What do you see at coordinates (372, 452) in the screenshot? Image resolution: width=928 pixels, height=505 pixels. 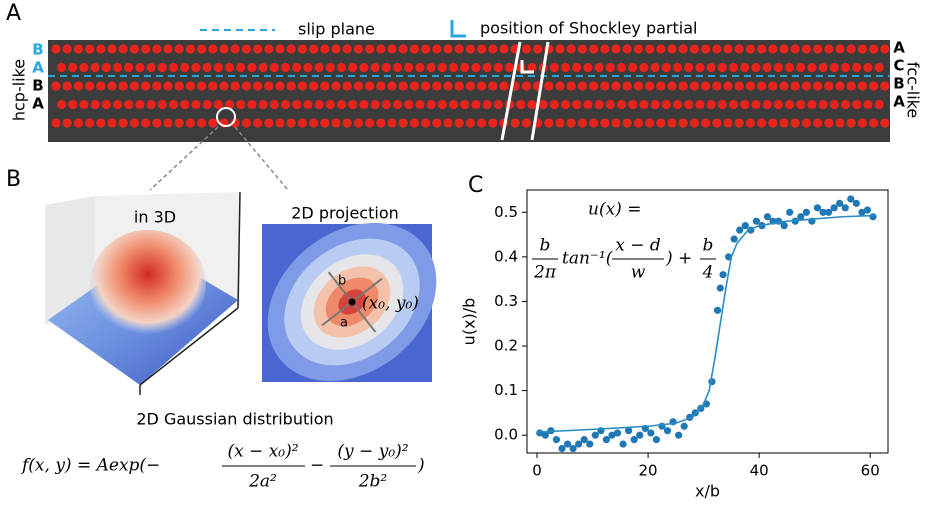 I see `formula-part: (y − y₀)²` at bounding box center [372, 452].